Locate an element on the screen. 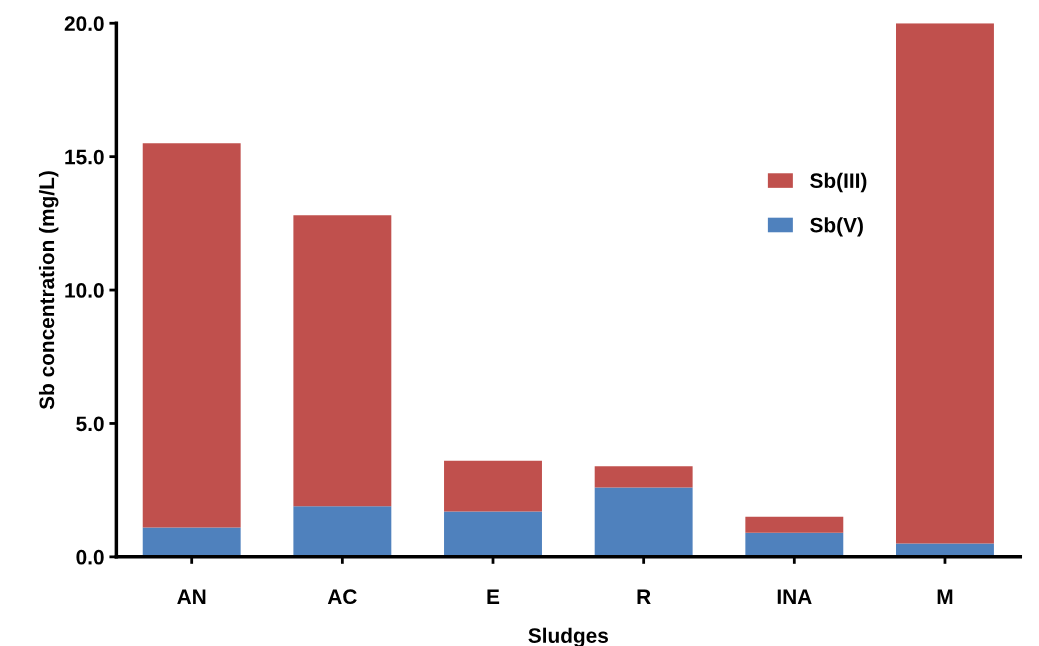 The width and height of the screenshot is (1039, 646). x-tick-label: AN is located at coordinates (191, 596).